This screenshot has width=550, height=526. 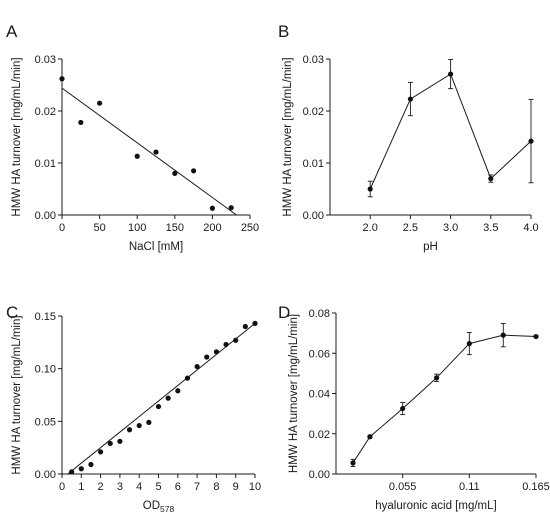 What do you see at coordinates (175, 228) in the screenshot?
I see `panel-a-x-tick-label: 150` at bounding box center [175, 228].